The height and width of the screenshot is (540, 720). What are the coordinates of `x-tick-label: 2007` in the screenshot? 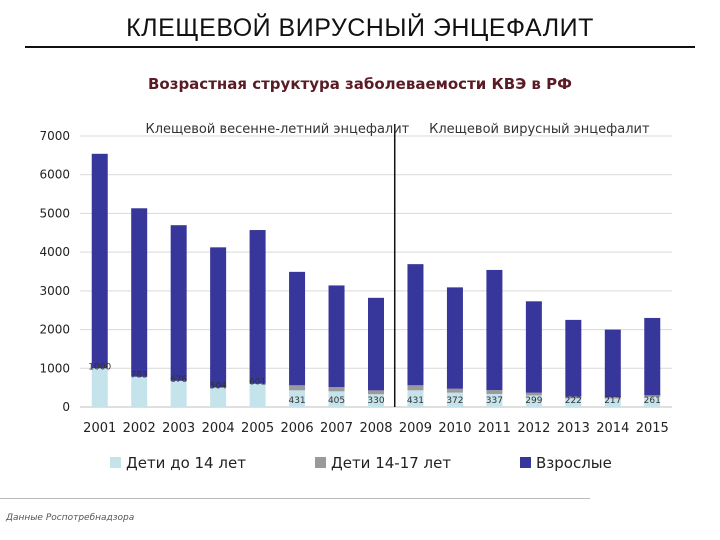 It's located at (336, 428).